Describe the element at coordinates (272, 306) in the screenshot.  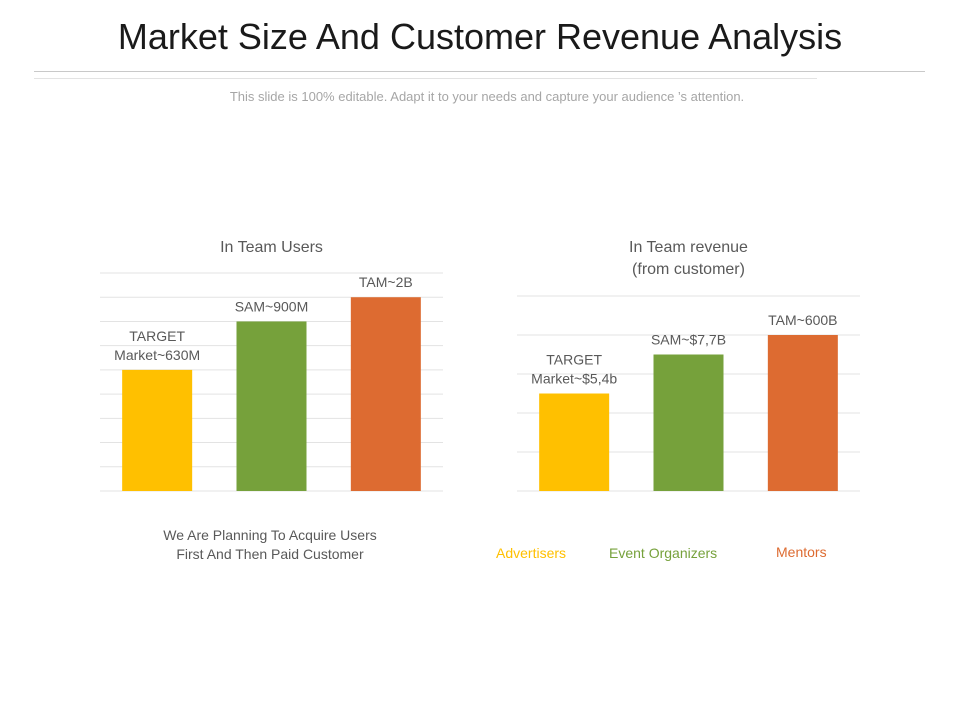
I see `chart-users-data-label-2: SAM~900M` at that location.